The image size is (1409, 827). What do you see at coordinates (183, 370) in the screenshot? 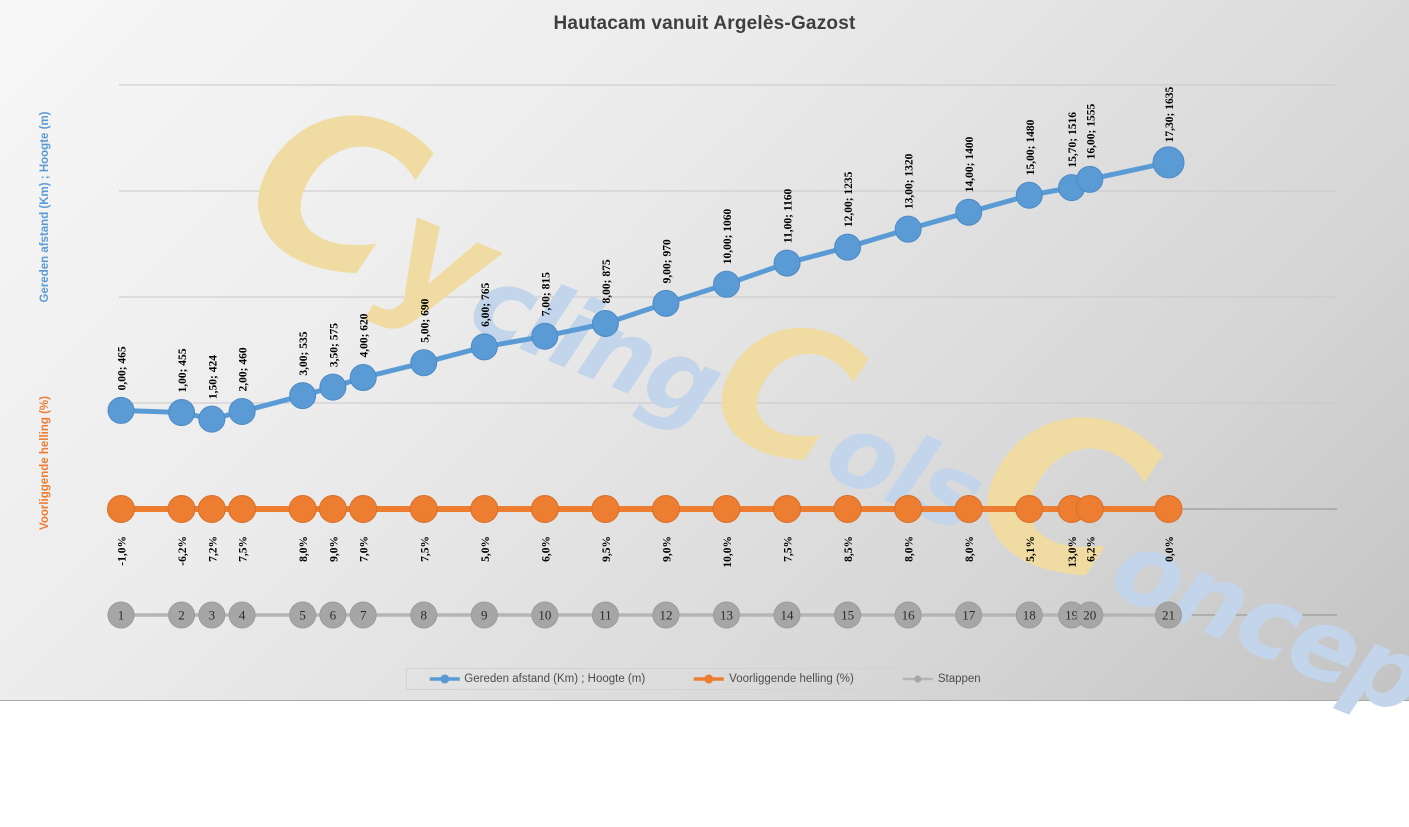
I see `hoogte-data-label: 1,00; 455` at bounding box center [183, 370].